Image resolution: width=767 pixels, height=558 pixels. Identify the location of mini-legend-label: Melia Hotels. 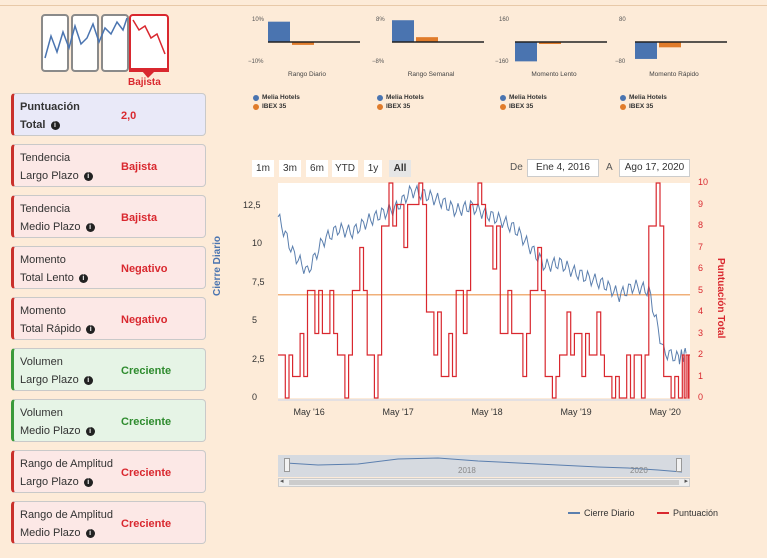
(528, 97).